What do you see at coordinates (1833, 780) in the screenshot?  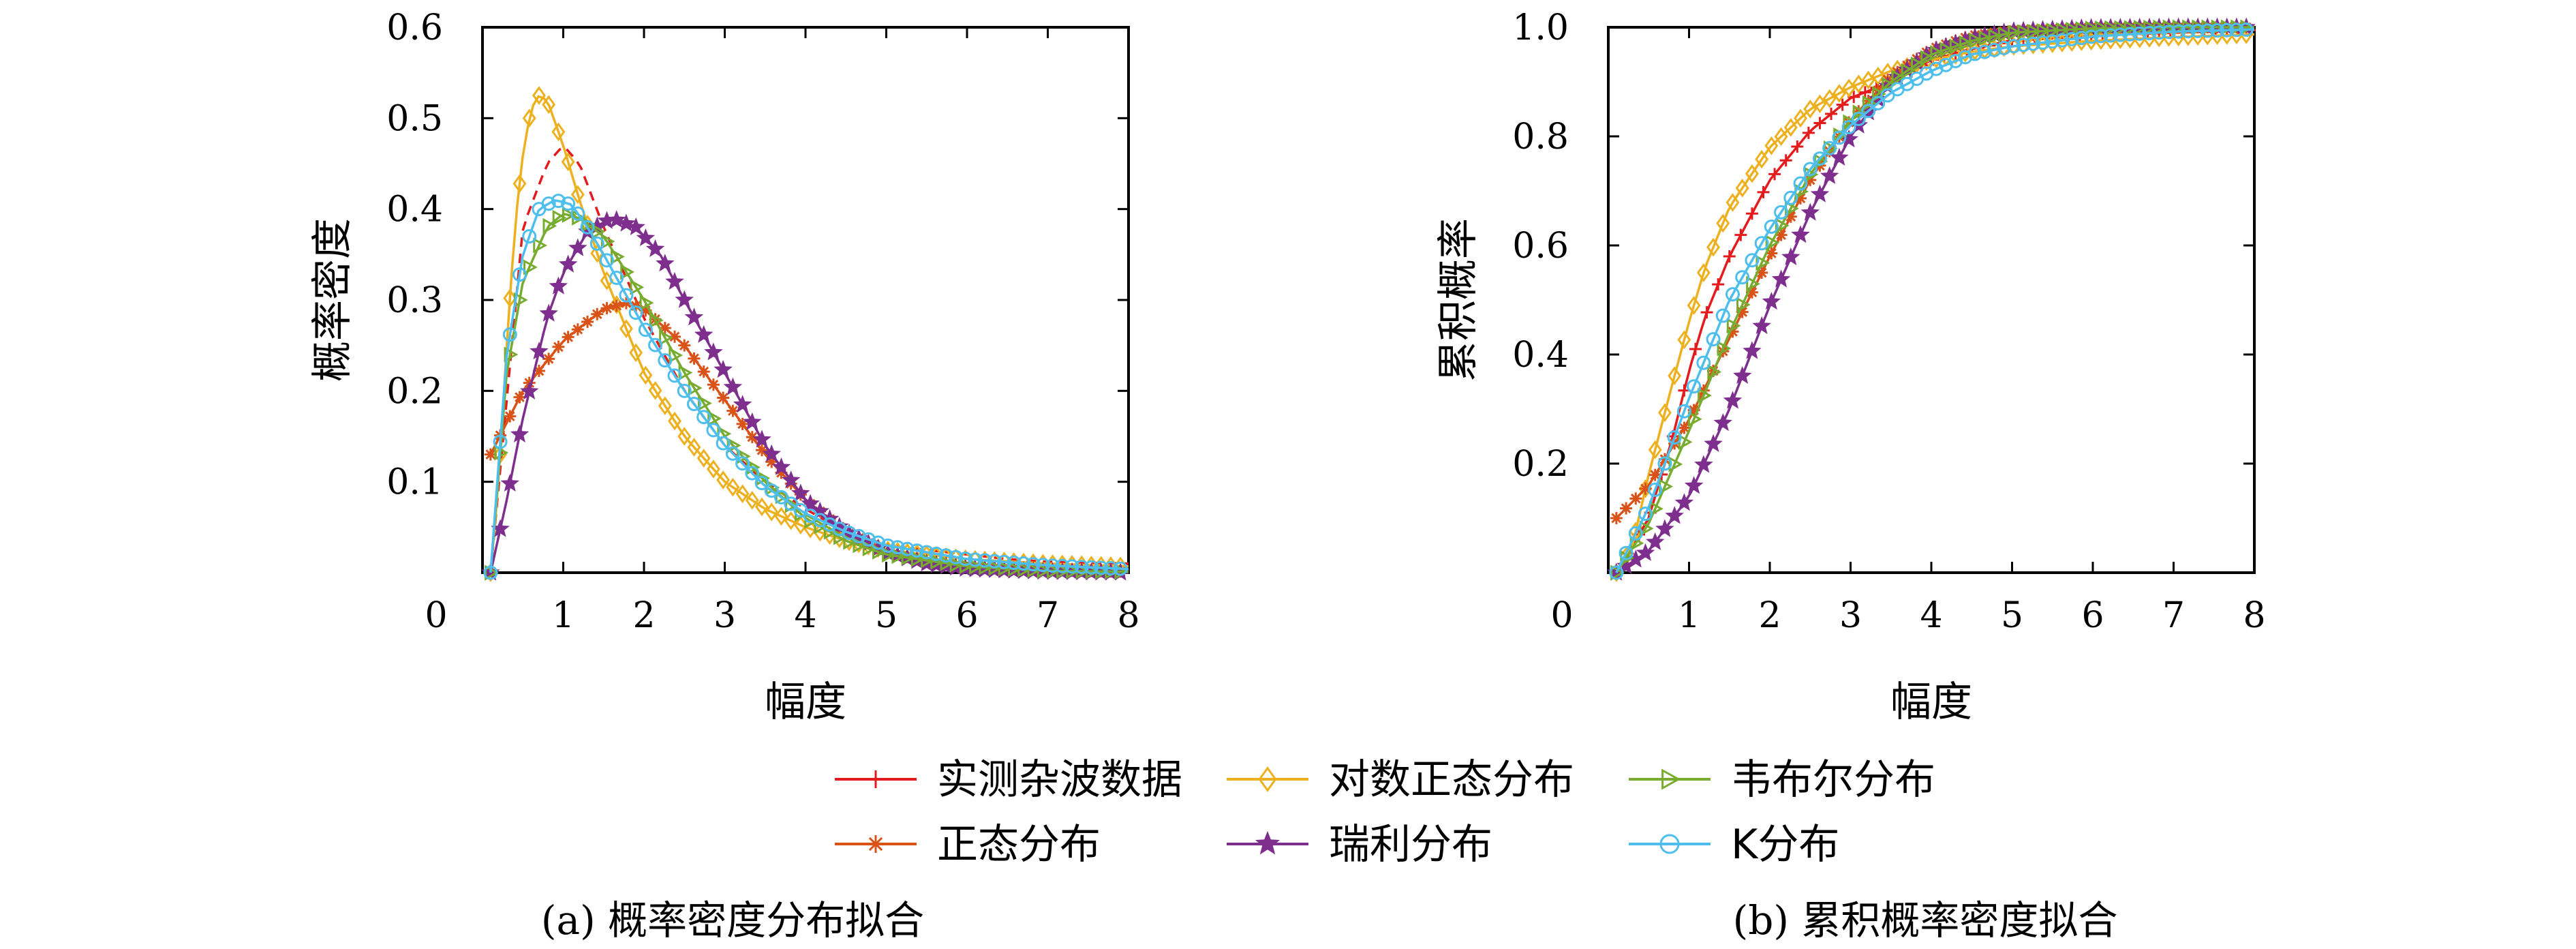 I see `legend-label: 韦布尔分布` at bounding box center [1833, 780].